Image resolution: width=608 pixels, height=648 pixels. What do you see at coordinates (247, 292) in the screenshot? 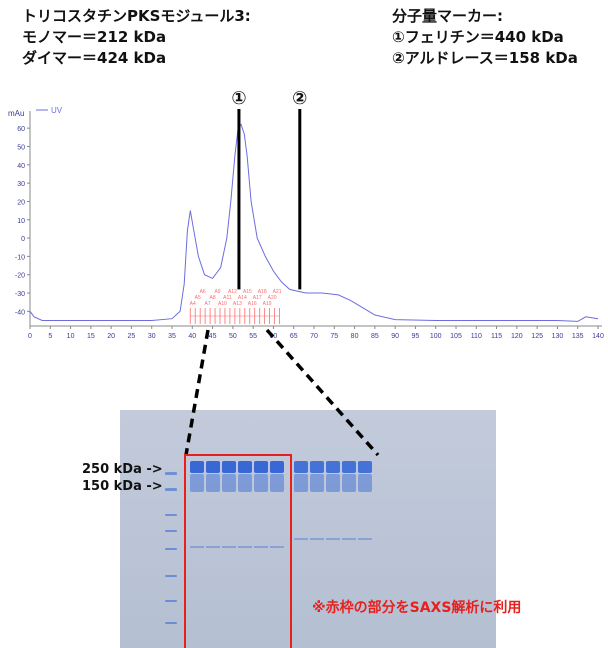
I see `fraction-label: A15` at bounding box center [247, 292].